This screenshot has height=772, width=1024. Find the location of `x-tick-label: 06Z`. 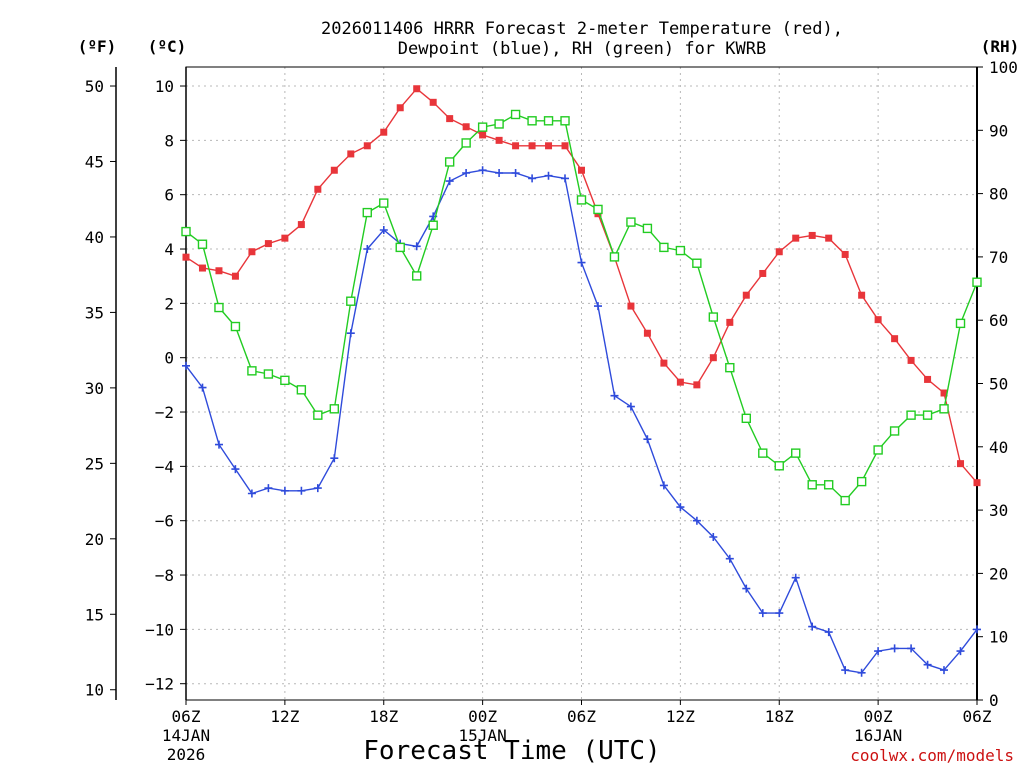

x-tick-label: 06Z is located at coordinates (186, 716).